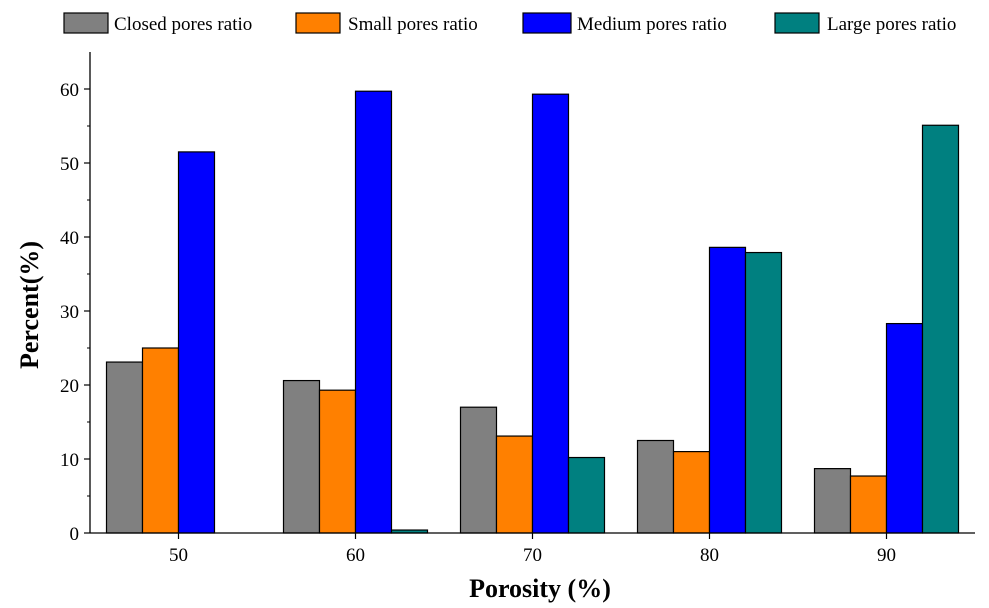 The width and height of the screenshot is (989, 608). Describe the element at coordinates (69, 312) in the screenshot. I see `y-tick-label: 30` at that location.